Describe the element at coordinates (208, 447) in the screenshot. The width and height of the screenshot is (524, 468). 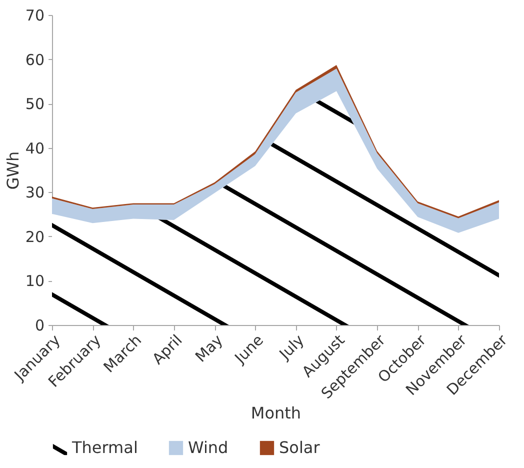
I see `legend-label: Wind` at that location.